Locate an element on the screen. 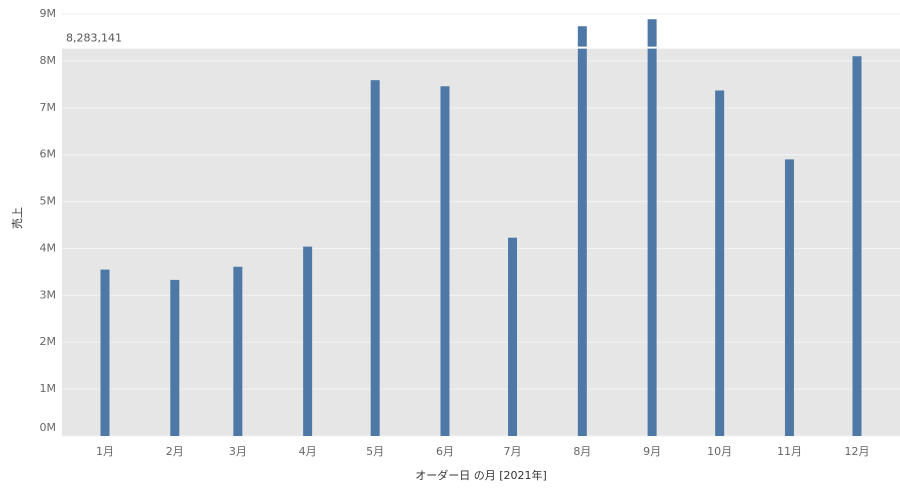 This screenshot has width=900, height=491. y-tick-label: 2M is located at coordinates (48, 341).